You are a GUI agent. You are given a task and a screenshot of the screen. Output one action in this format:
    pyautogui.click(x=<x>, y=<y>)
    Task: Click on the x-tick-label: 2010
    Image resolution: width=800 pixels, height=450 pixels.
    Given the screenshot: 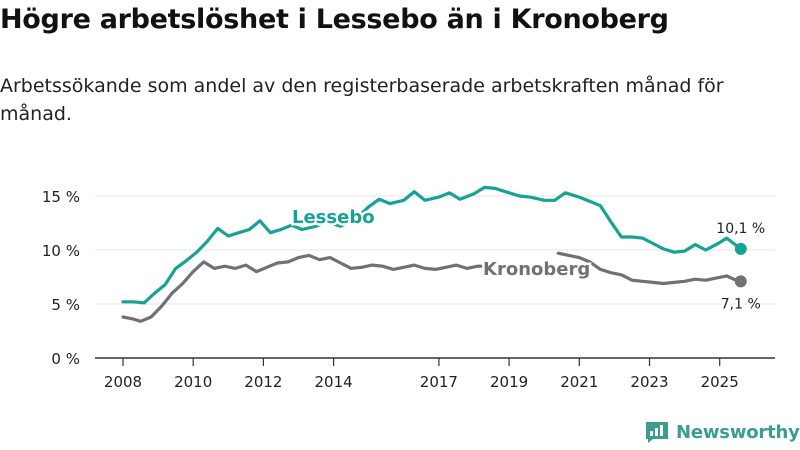 What is the action you would take?
    pyautogui.click(x=193, y=382)
    